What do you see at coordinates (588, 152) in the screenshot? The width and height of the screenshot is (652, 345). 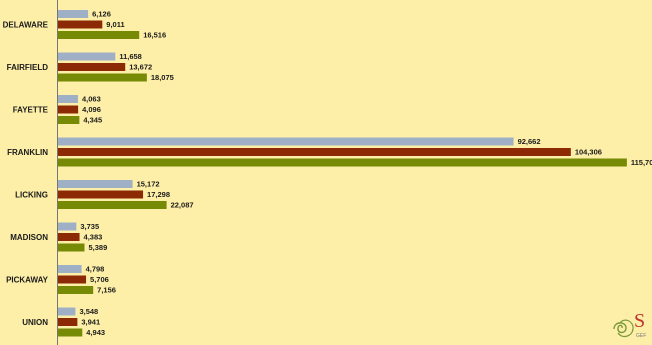 I see `value-label: 104,306` at bounding box center [588, 152].